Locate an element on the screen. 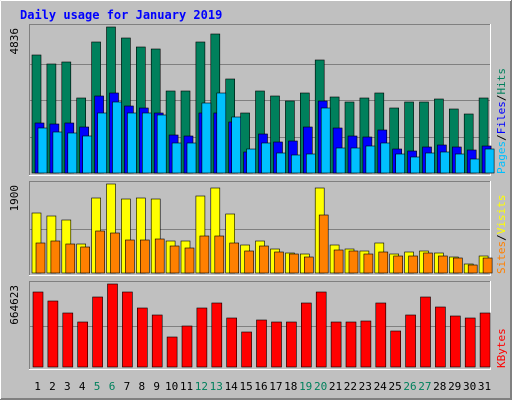 The image size is (512, 400). x-tick-label-17: 17 is located at coordinates (275, 386).